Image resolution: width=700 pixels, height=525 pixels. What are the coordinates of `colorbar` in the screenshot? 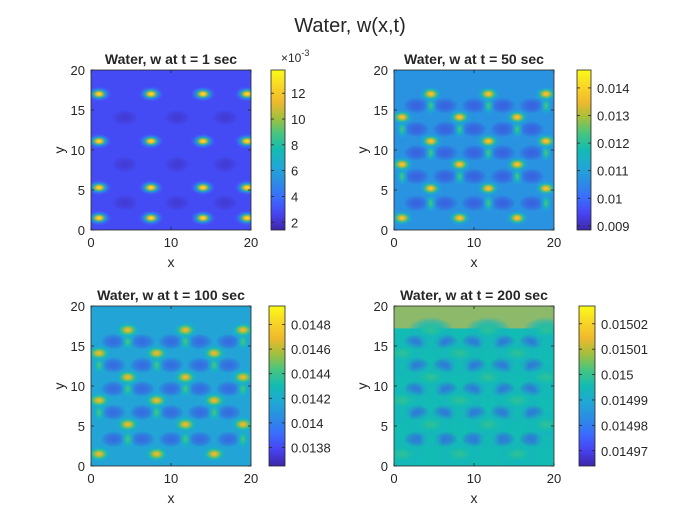 It's located at (277, 386).